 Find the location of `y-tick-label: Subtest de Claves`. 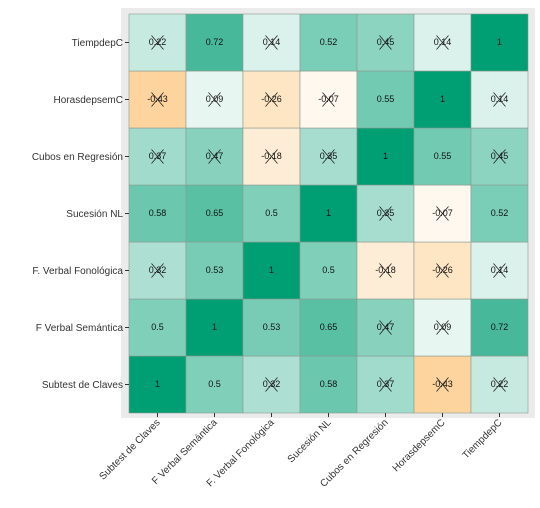

y-tick-label: Subtest de Claves is located at coordinates (82, 385).